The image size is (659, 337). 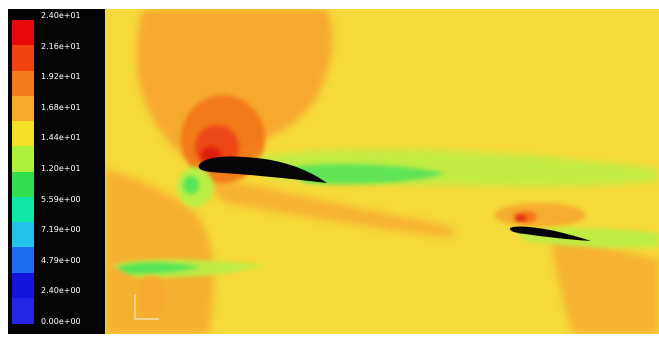 I want to click on main-airfoil, so click(x=262, y=169).